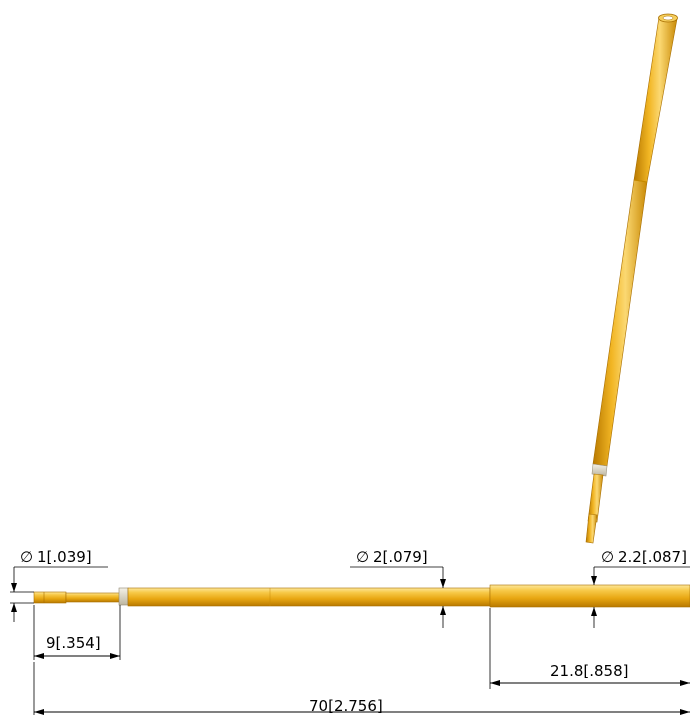  Describe the element at coordinates (655, 99) in the screenshot. I see `probe-3d-barrel` at that location.